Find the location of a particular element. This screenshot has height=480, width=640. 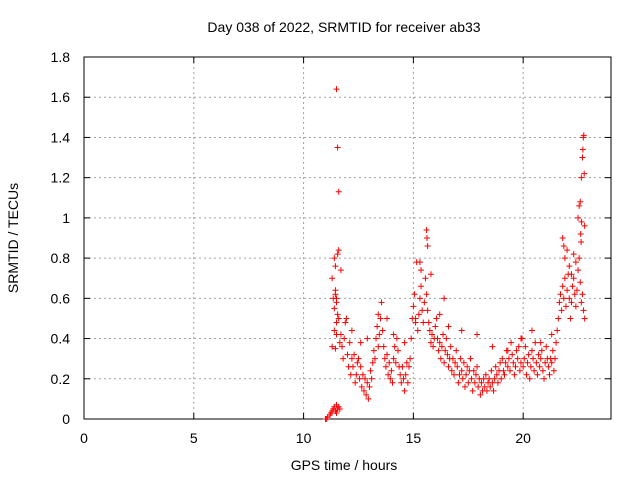

y-tick-label: 1.4 is located at coordinates (61, 137).